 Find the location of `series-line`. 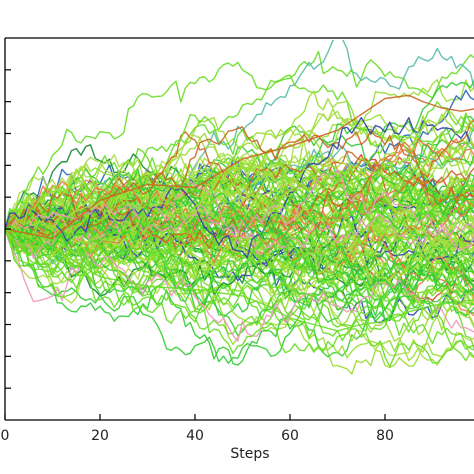

series-line is located at coordinates (239, 208).